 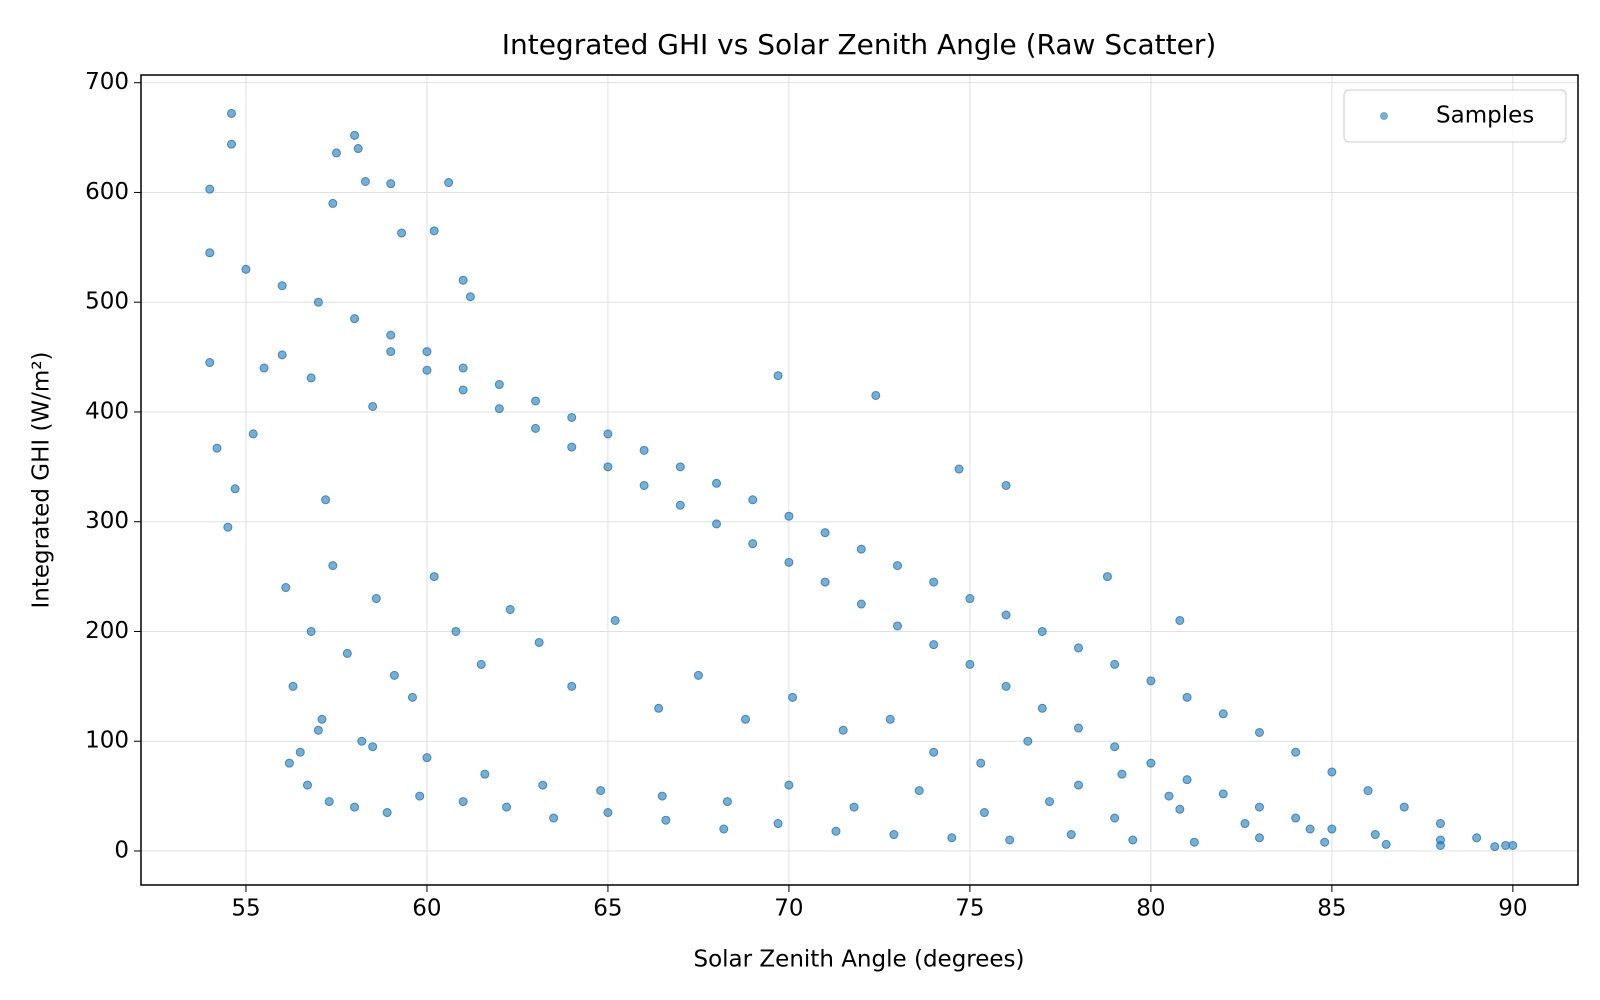 What do you see at coordinates (245, 909) in the screenshot?
I see `x-tick-label: 55` at bounding box center [245, 909].